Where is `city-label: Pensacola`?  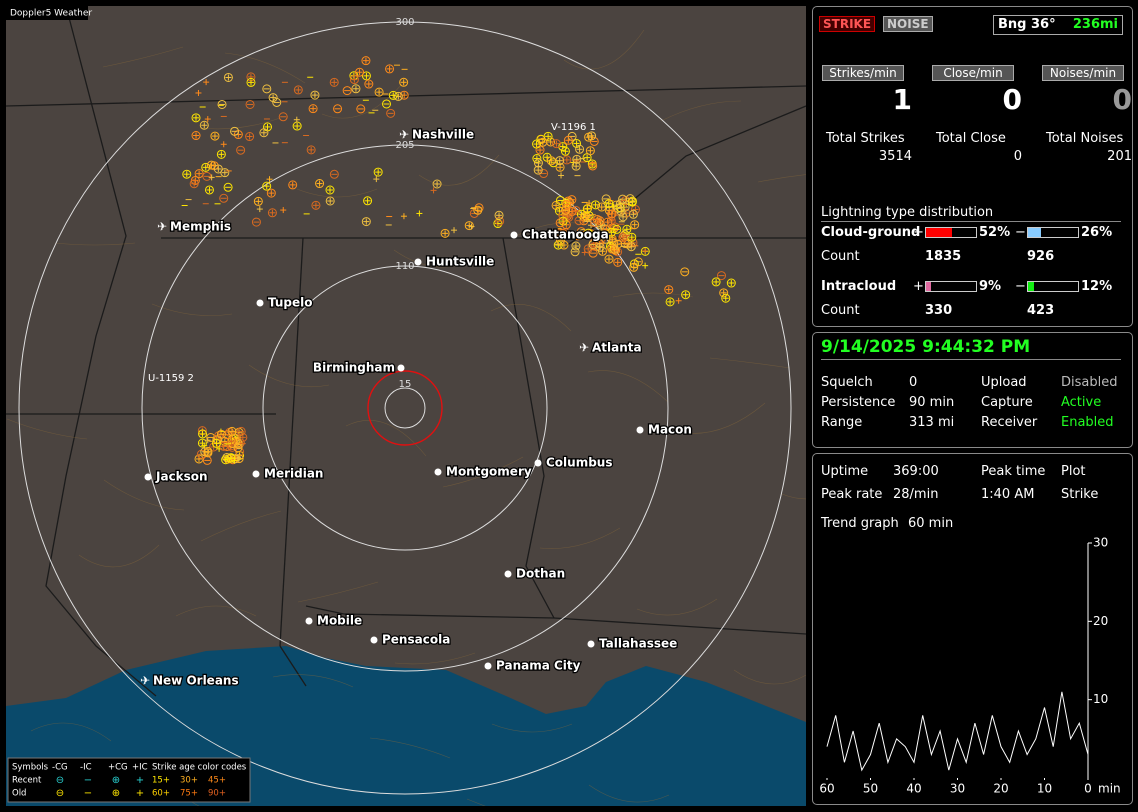 city-label: Pensacola is located at coordinates (416, 640).